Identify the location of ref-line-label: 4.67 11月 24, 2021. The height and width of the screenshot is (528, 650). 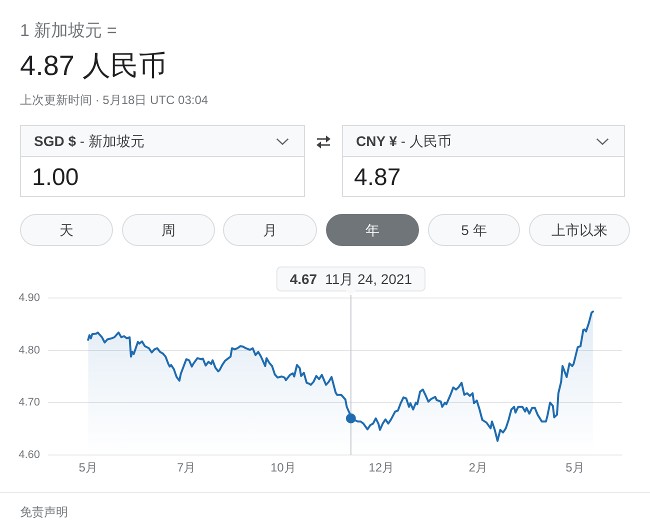
(351, 278).